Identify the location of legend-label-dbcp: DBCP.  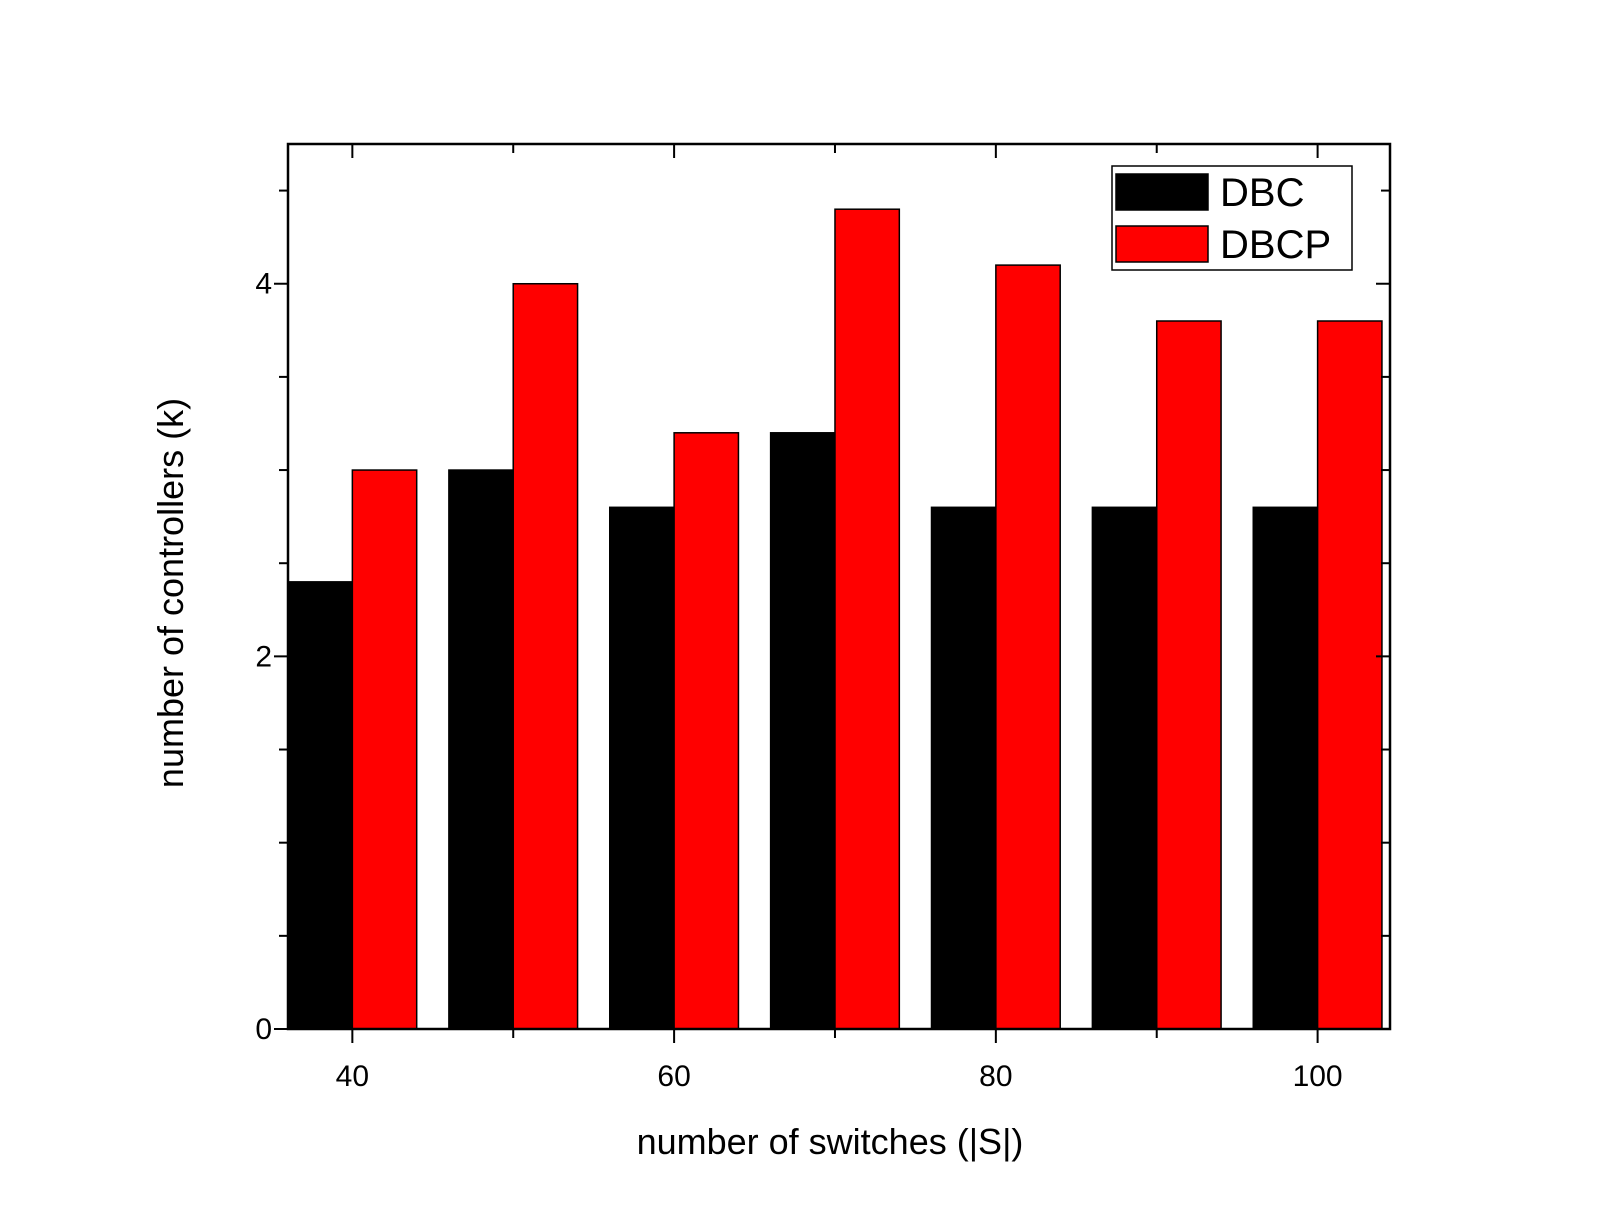
(1275, 245).